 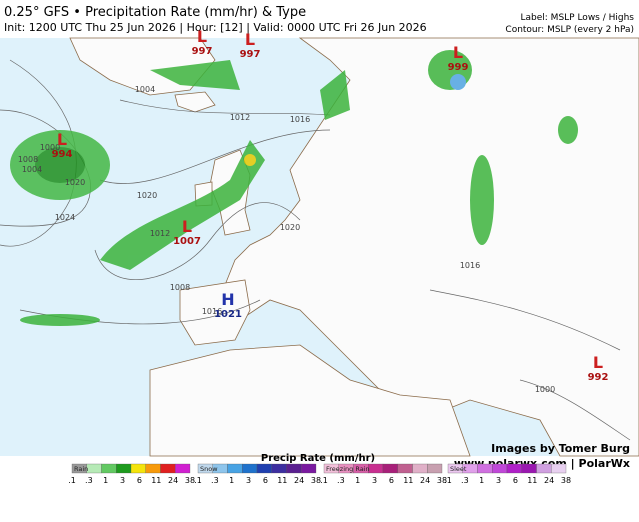 What do you see at coordinates (318, 458) in the screenshot?
I see `legend-title: Precip Rate (mm/hr)` at bounding box center [318, 458].